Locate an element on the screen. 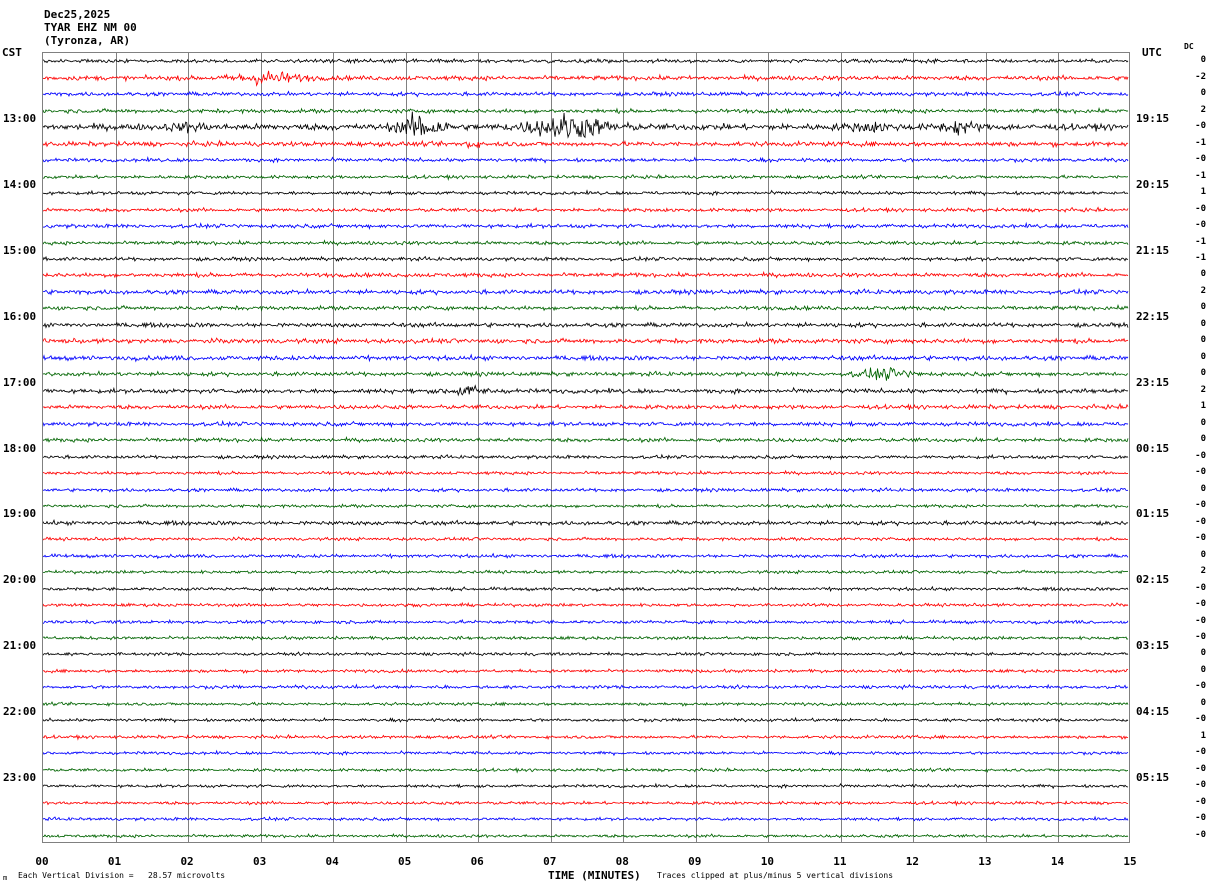 Image resolution: width=1210 pixels, height=886 pixels. cst-time-label-2200: 22:00 is located at coordinates (20, 712).